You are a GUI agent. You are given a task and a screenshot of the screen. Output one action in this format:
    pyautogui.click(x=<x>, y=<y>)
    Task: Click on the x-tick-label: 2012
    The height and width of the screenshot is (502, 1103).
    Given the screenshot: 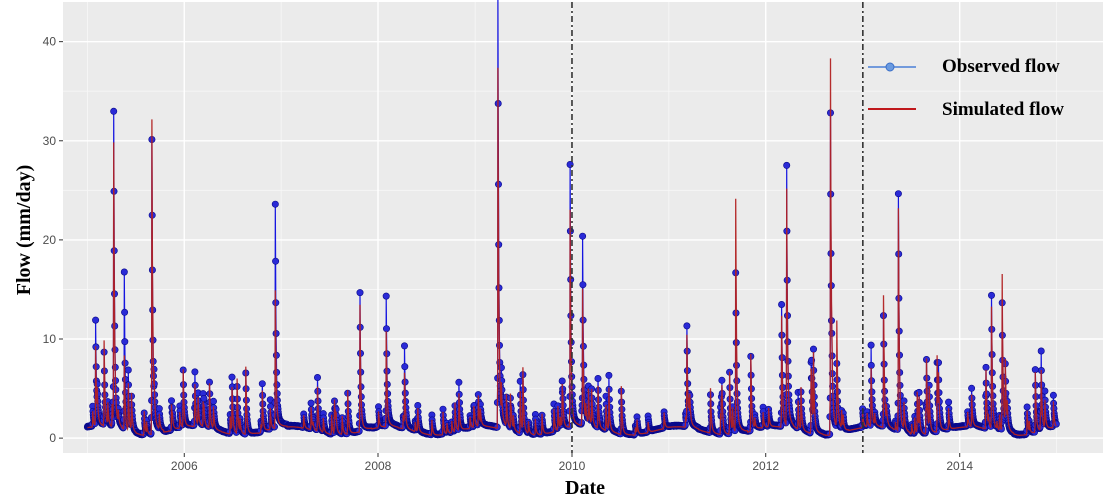 What is the action you would take?
    pyautogui.click(x=765, y=466)
    